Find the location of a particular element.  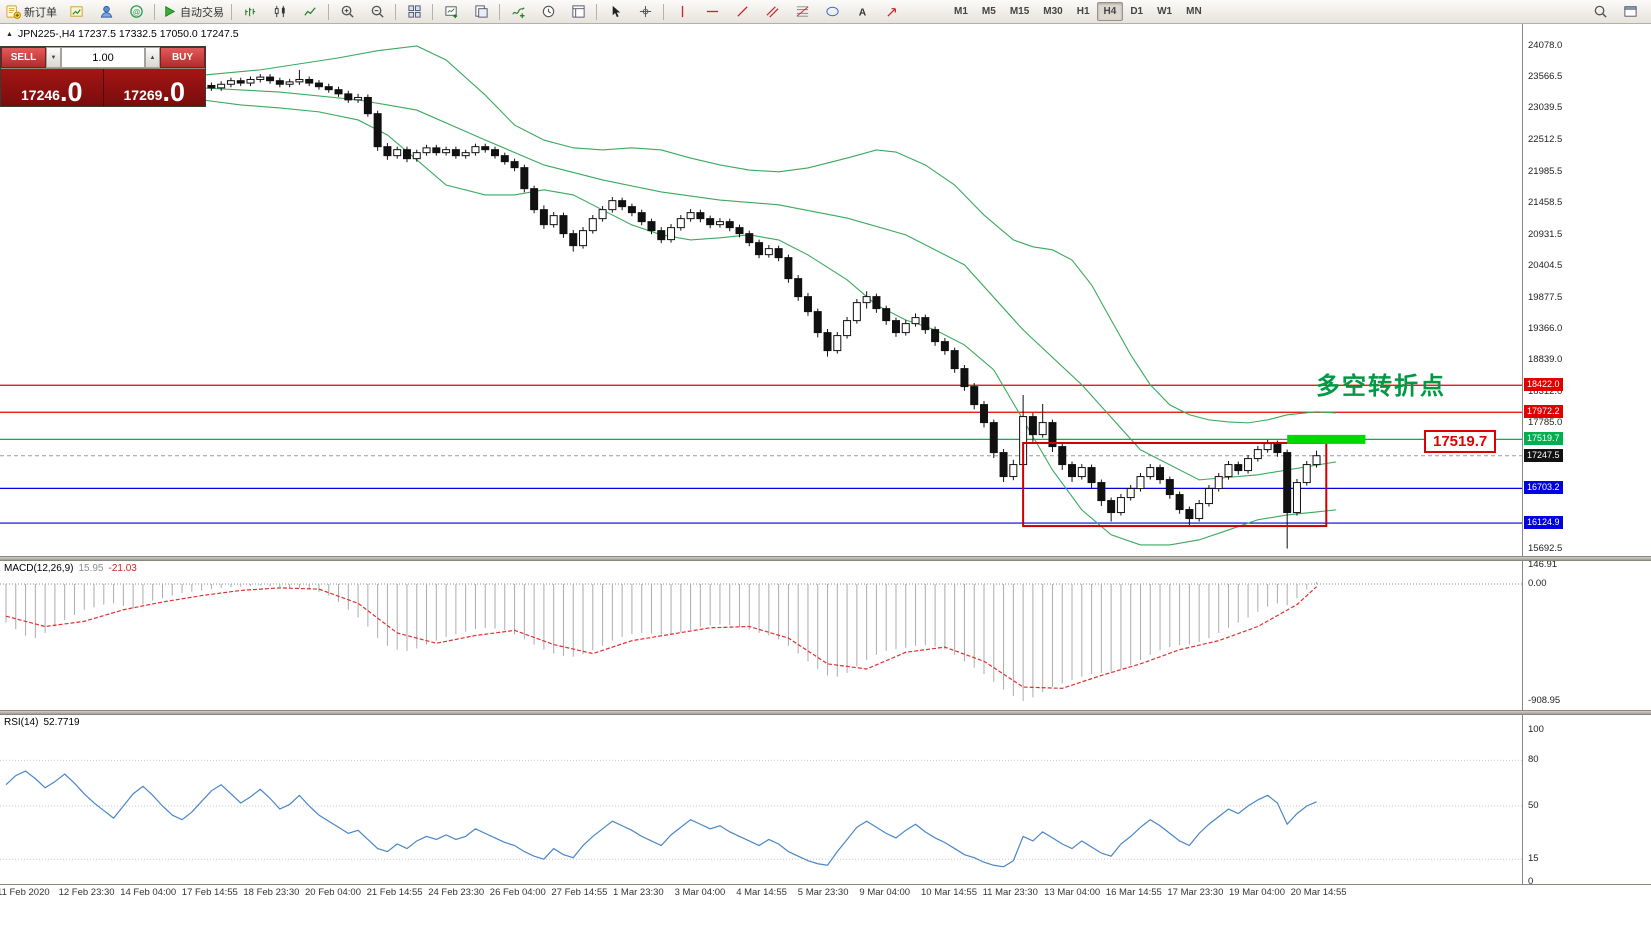

arrow-button is located at coordinates (892, 12).